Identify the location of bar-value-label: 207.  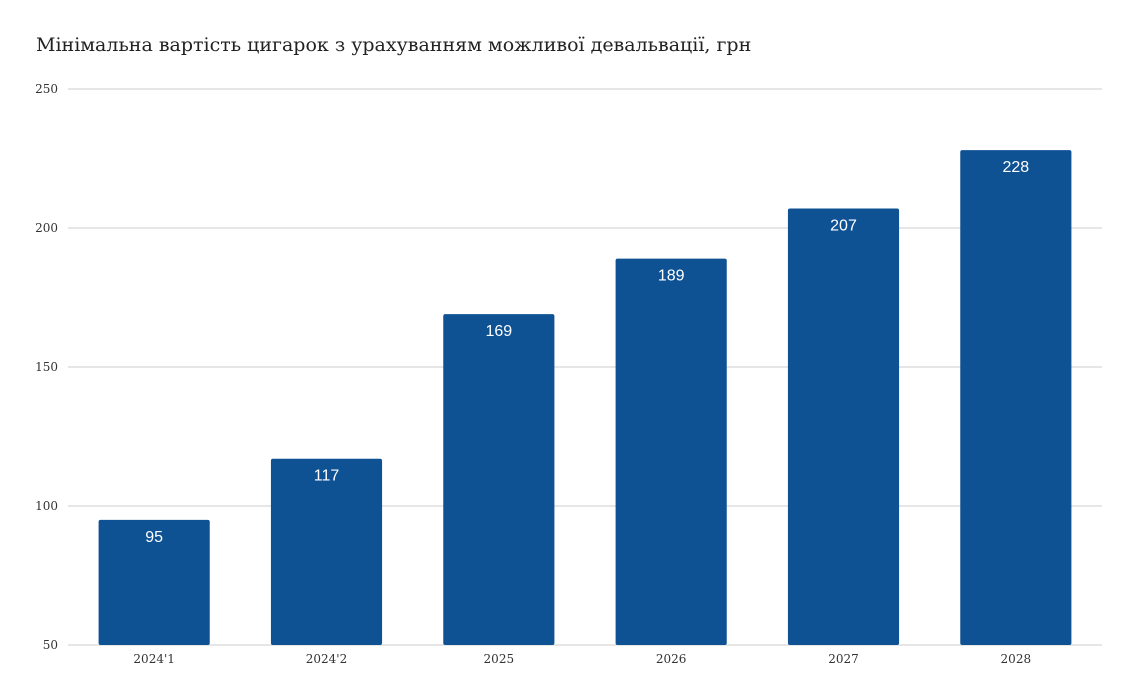
(843, 226).